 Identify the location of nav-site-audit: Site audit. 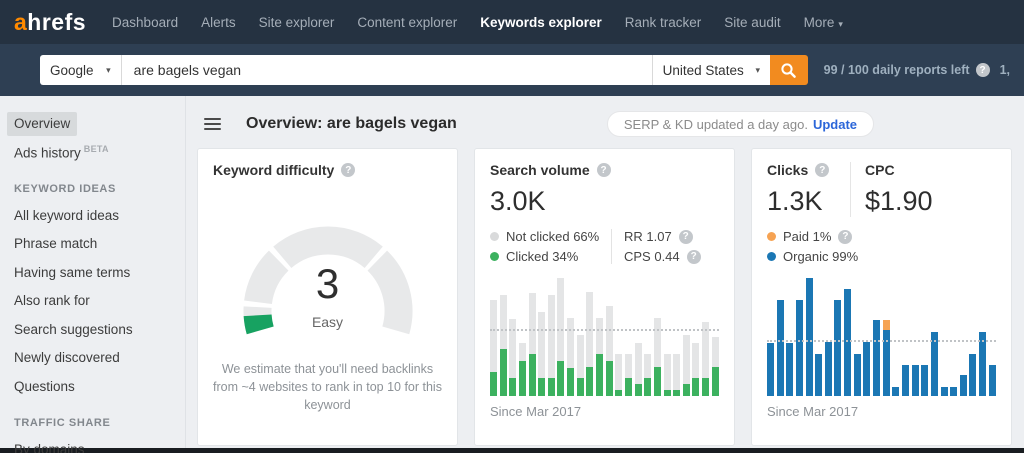
(752, 22).